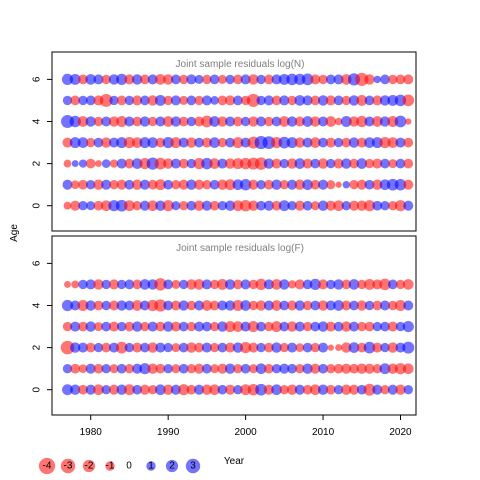  What do you see at coordinates (47, 466) in the screenshot?
I see `legend-label: -4` at bounding box center [47, 466].